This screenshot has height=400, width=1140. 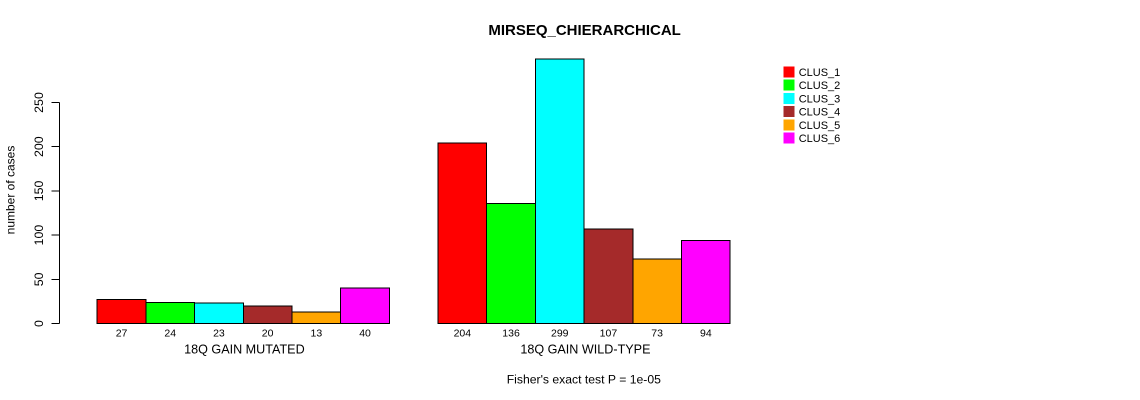 What do you see at coordinates (170, 334) in the screenshot?
I see `svg-text: 24` at bounding box center [170, 334].